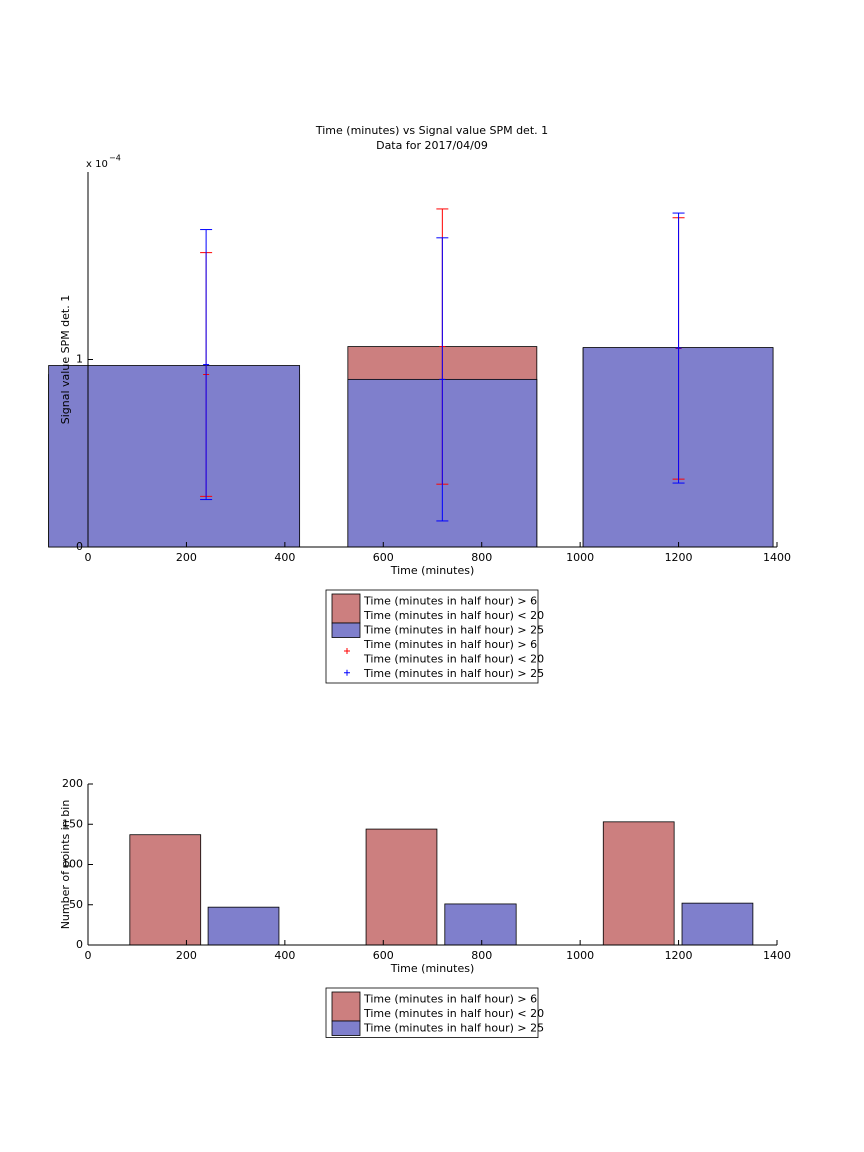 This screenshot has height=1152, width=864. What do you see at coordinates (79, 359) in the screenshot?
I see `y-tick-label: 1` at bounding box center [79, 359].